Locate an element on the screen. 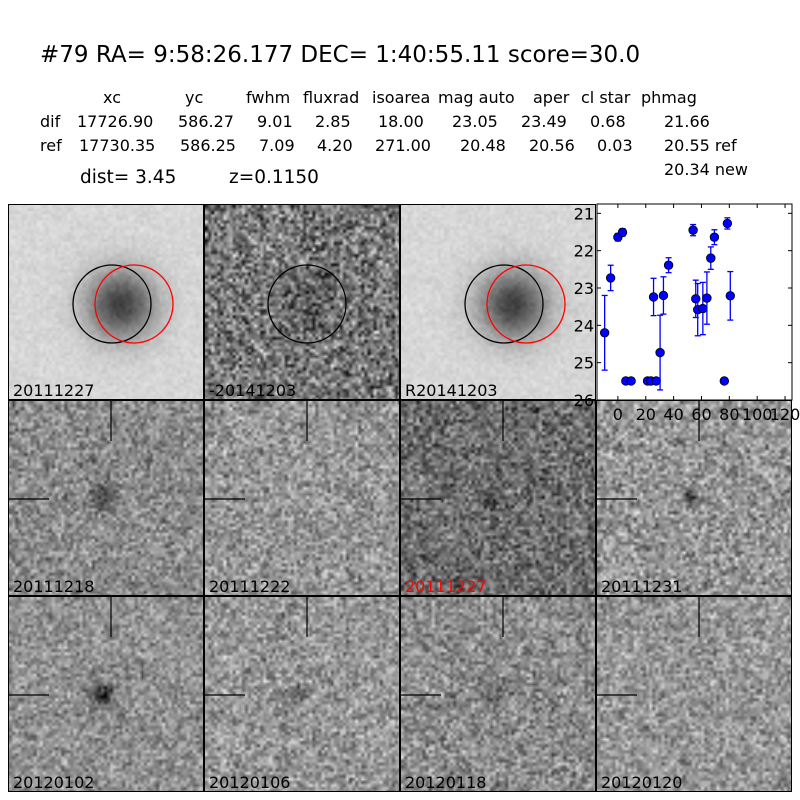  table-cell: 7.09 is located at coordinates (277, 145).